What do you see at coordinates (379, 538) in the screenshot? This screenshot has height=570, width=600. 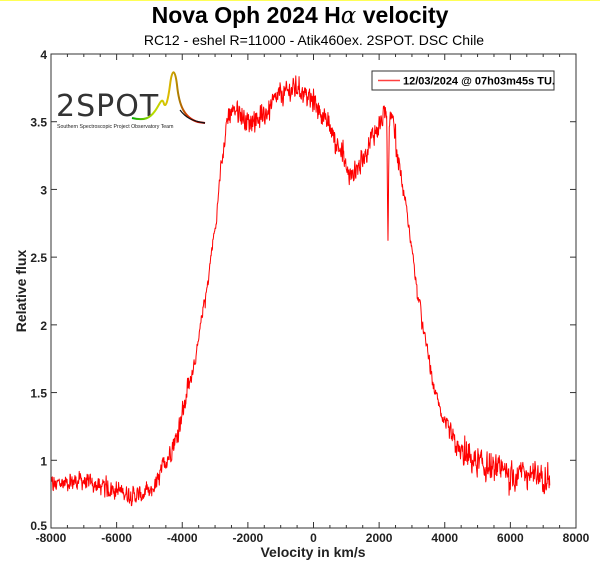 I see `x-tick-label: 2000` at bounding box center [379, 538].